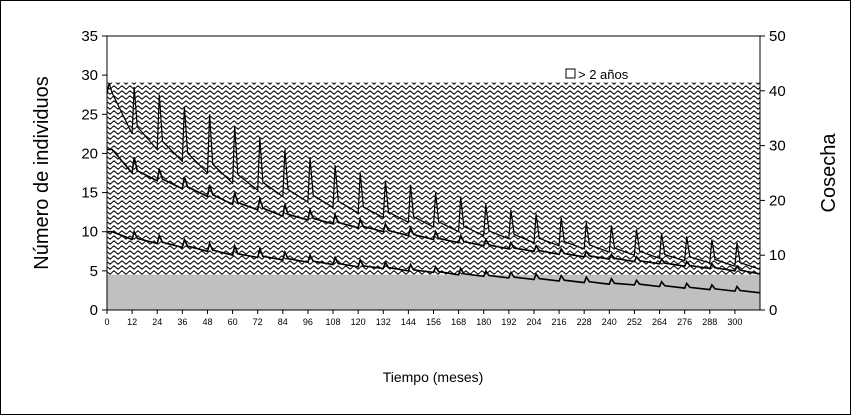 The width and height of the screenshot is (851, 420). What do you see at coordinates (233, 322) in the screenshot?
I see `x-tick-label: 60` at bounding box center [233, 322].